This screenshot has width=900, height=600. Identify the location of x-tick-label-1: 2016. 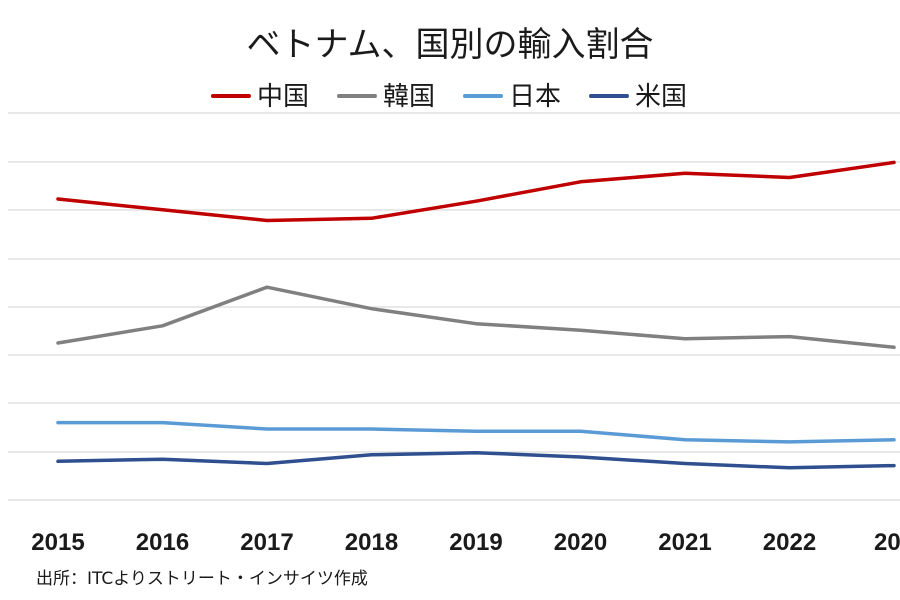
(162, 542).